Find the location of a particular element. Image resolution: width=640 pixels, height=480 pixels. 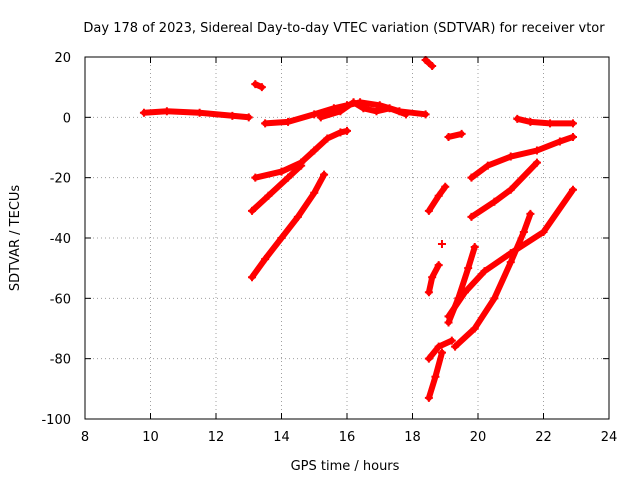

x-tick-label: 24 is located at coordinates (609, 437).